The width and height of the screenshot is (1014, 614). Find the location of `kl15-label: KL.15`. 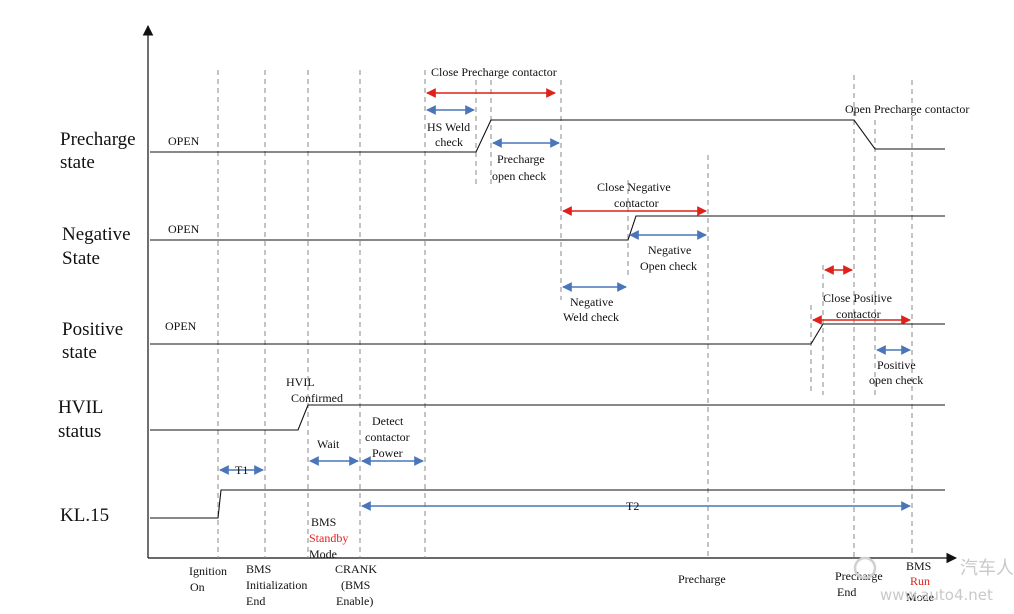

kl15-label: KL.15 is located at coordinates (84, 515).